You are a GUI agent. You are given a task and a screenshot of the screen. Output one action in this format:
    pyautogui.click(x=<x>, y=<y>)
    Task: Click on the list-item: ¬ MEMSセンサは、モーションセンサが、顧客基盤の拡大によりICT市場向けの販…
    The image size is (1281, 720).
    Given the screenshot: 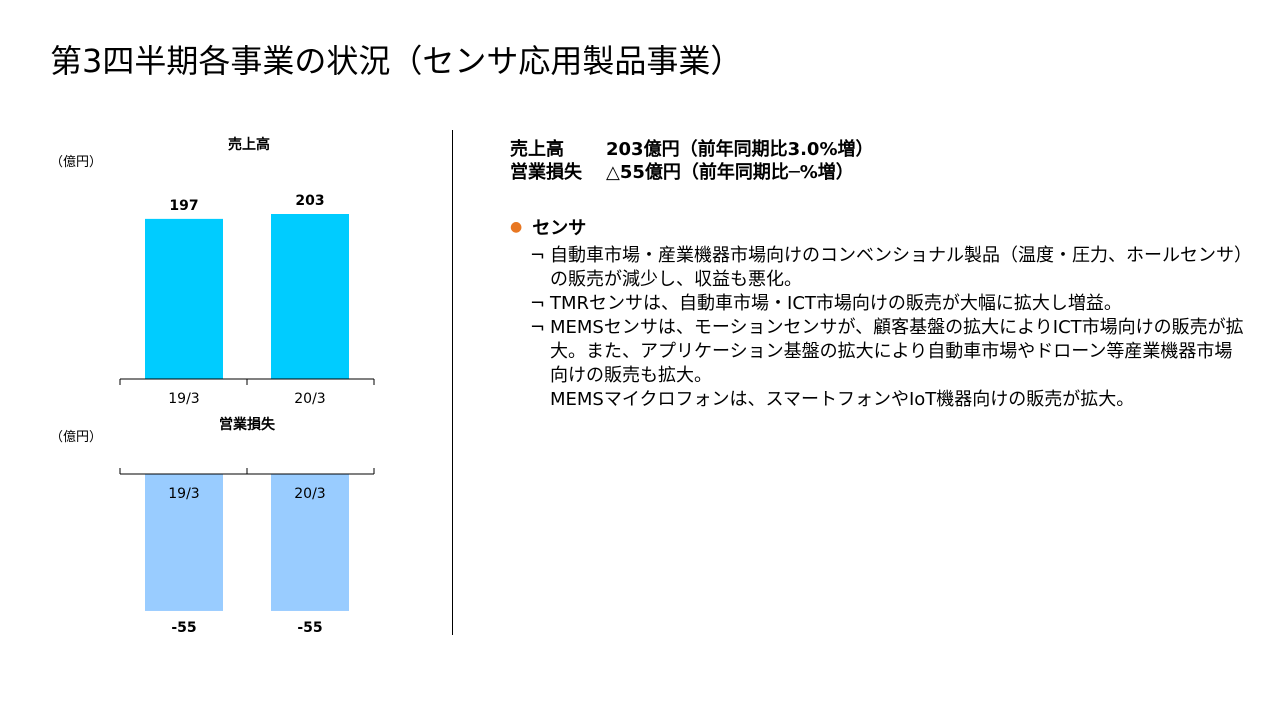 What is the action you would take?
    pyautogui.click(x=880, y=352)
    